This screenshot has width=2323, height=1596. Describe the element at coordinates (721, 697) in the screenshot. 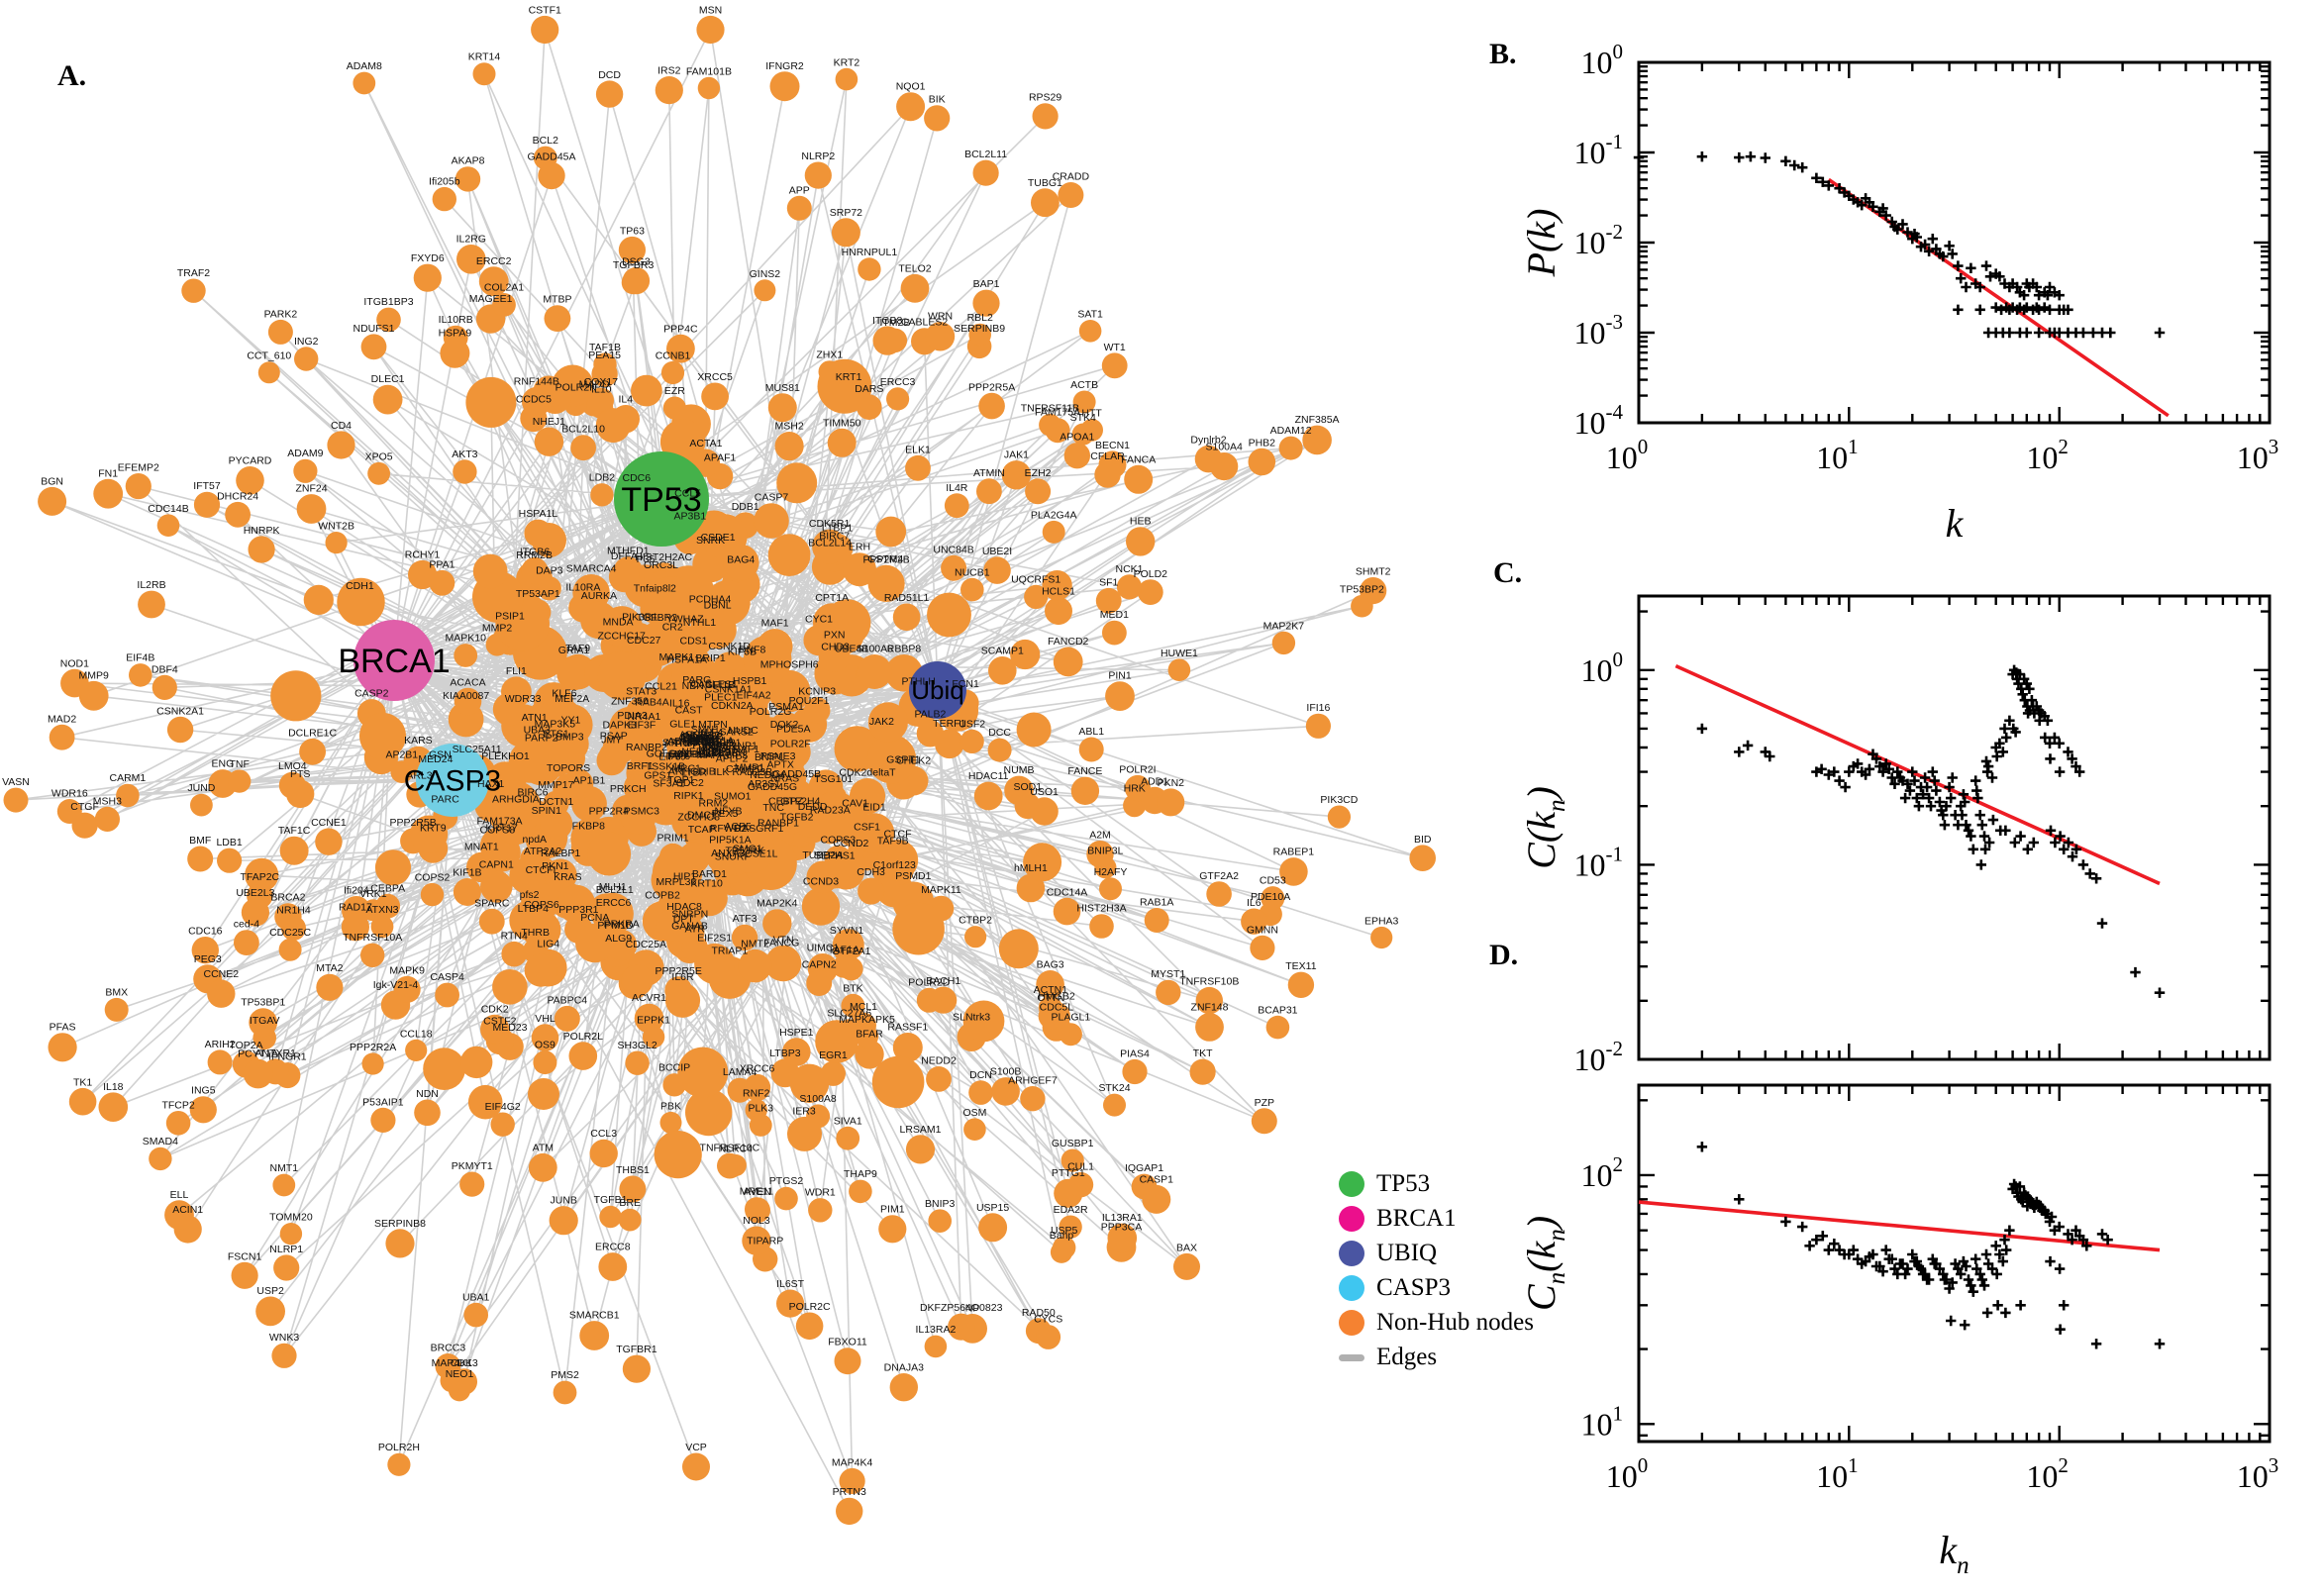

I see `network-node-label: PLEC1` at that location.